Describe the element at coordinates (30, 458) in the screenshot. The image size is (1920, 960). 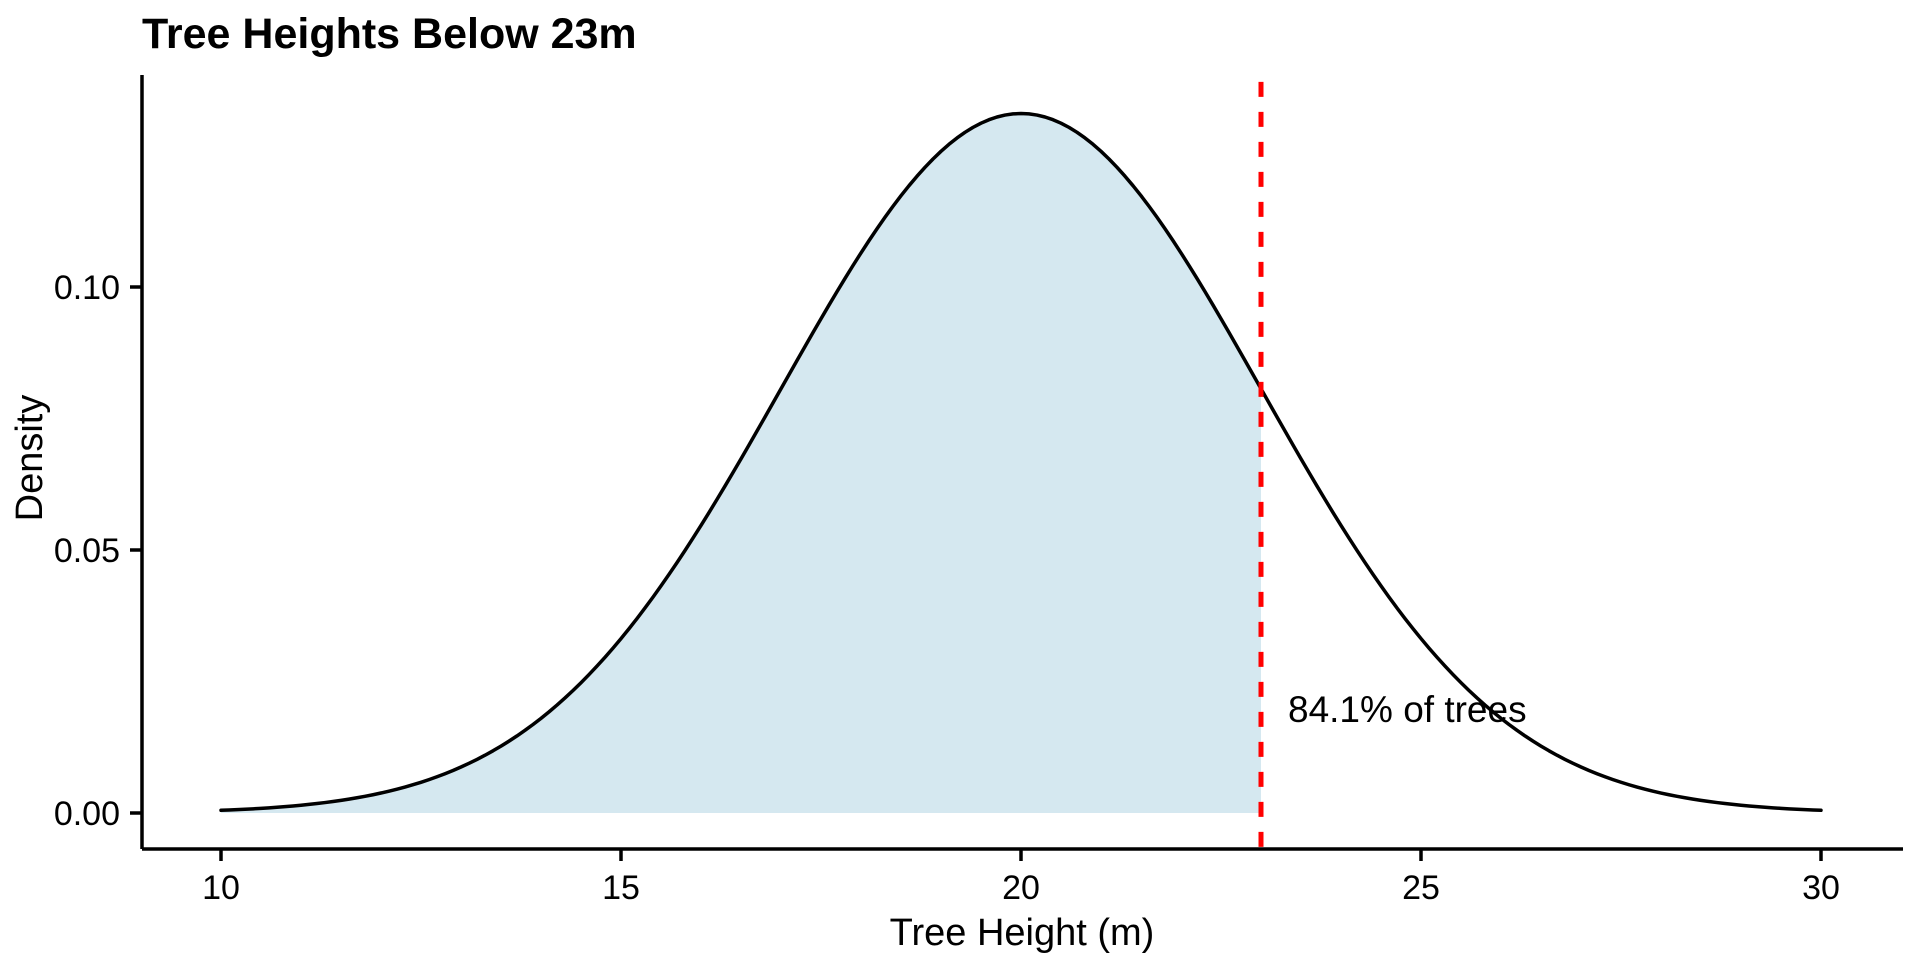
I see `y-axis-label: Density` at that location.